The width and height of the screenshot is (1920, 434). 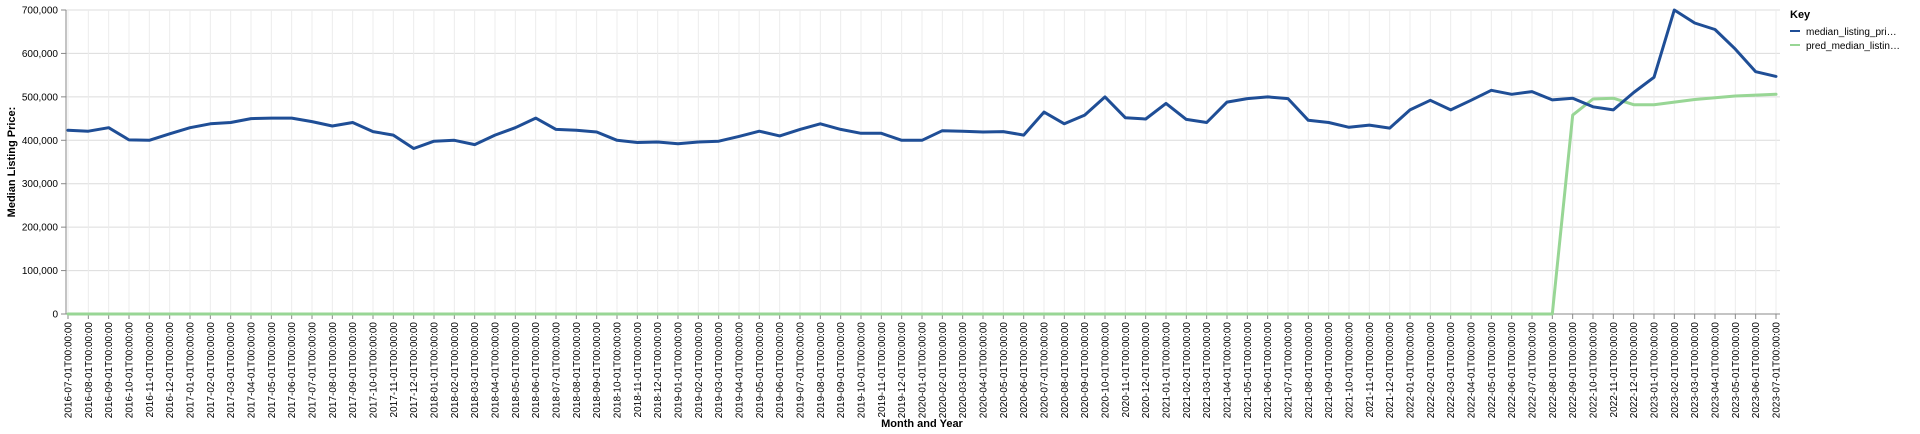 What do you see at coordinates (1309, 370) in the screenshot?
I see `x-tick-label: 2021-08-01T00:00:00` at bounding box center [1309, 370].